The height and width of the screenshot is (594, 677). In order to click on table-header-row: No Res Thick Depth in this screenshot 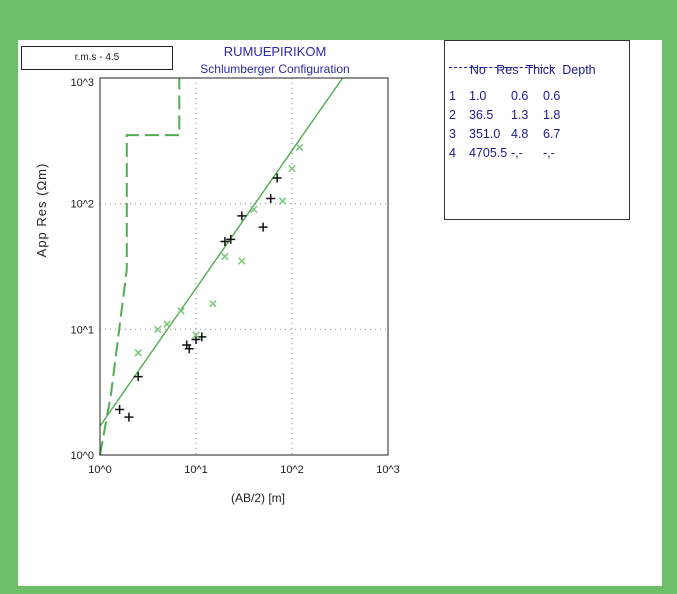, I will do `click(522, 70)`.